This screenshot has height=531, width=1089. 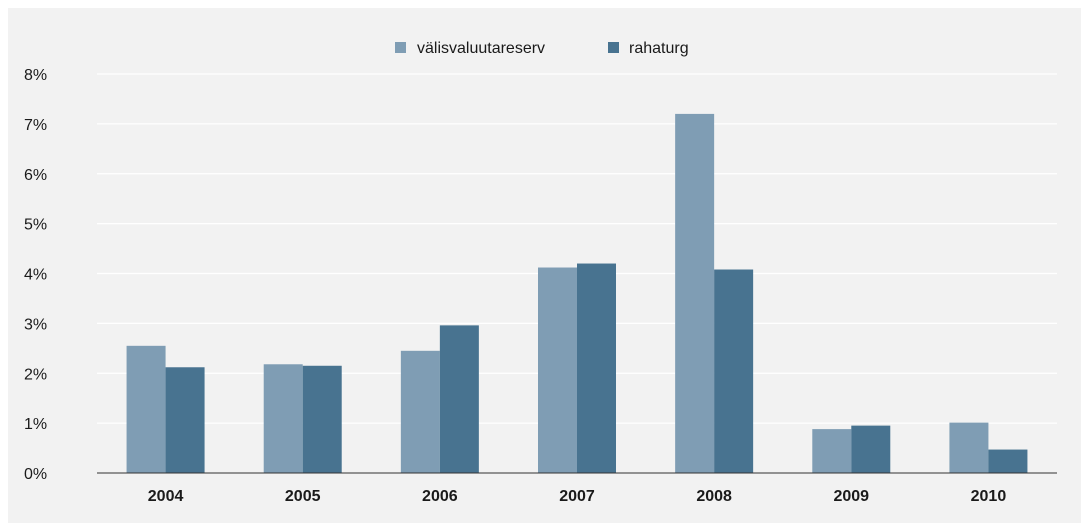 I want to click on x-category-label: 2008, so click(x=714, y=496).